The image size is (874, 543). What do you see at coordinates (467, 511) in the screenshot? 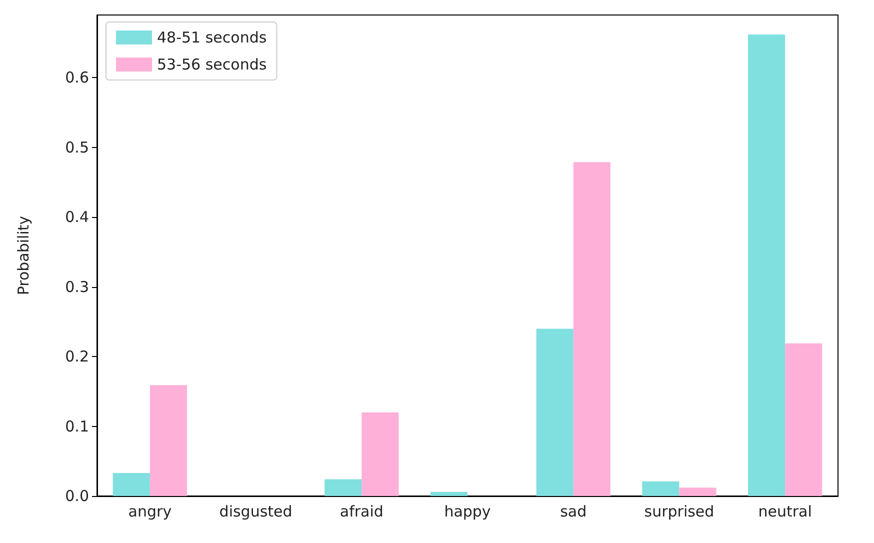
I see `x-tick-label: happy` at bounding box center [467, 511].